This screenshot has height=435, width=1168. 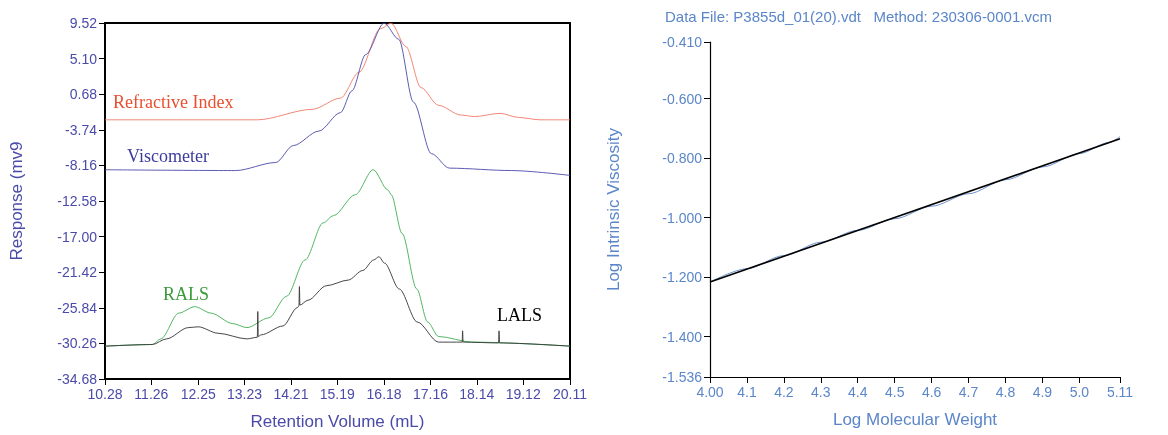 What do you see at coordinates (83, 23) in the screenshot?
I see `y-tick-label: 9.52` at bounding box center [83, 23].